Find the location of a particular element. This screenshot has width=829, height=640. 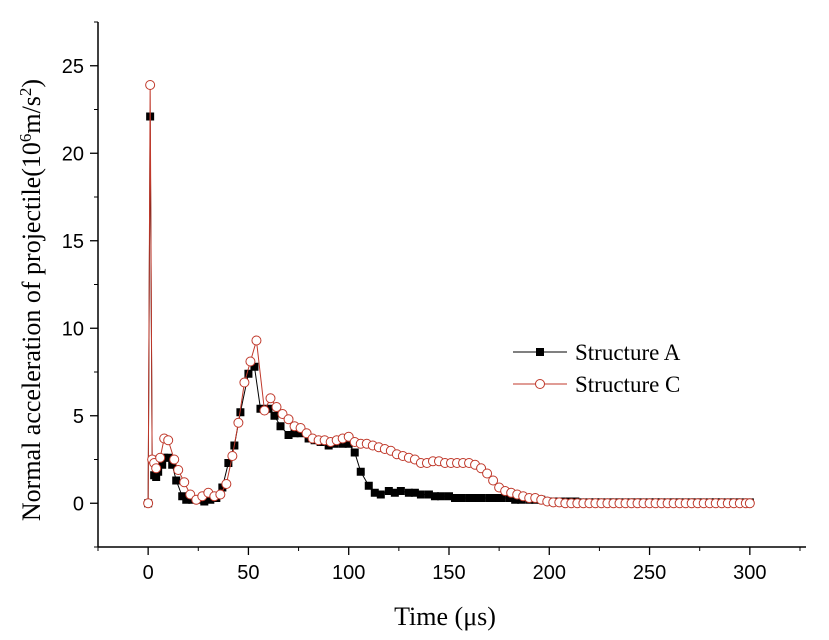

y-axis-title-end: ) is located at coordinates (31, 83).